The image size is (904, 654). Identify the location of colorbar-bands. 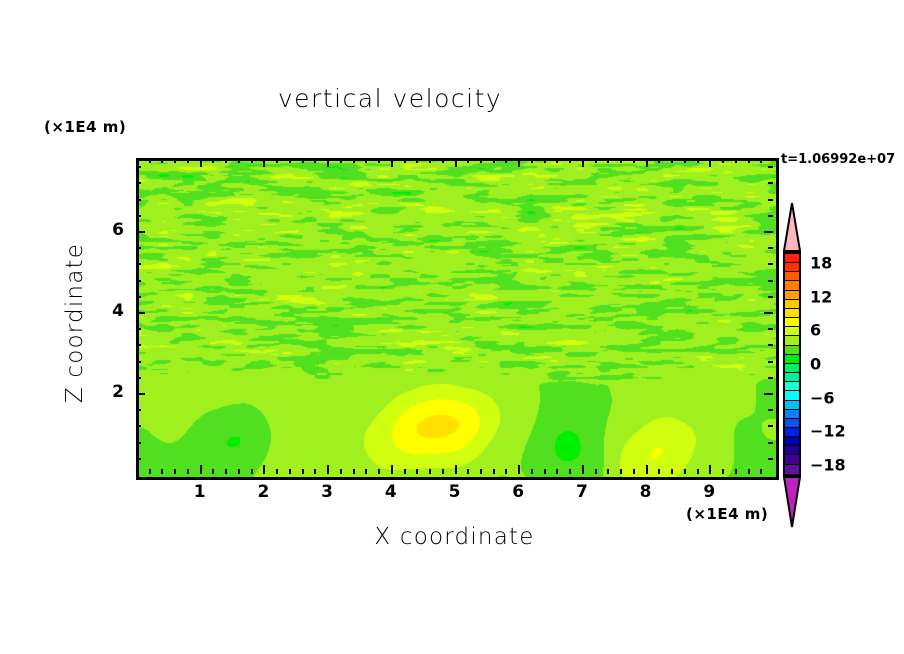
(792, 364).